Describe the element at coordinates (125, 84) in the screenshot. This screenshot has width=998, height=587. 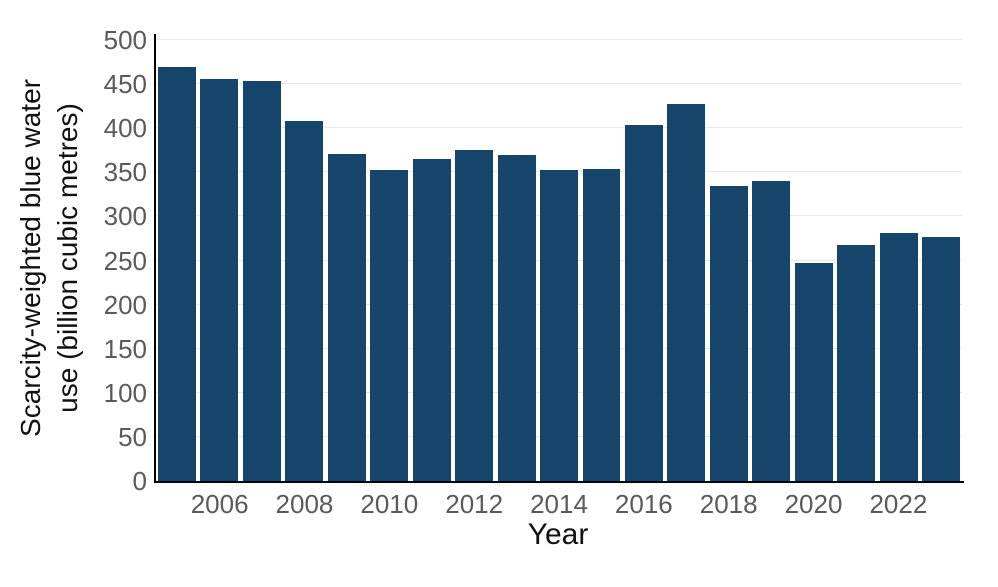
I see `y-tick-label-450: 450` at that location.